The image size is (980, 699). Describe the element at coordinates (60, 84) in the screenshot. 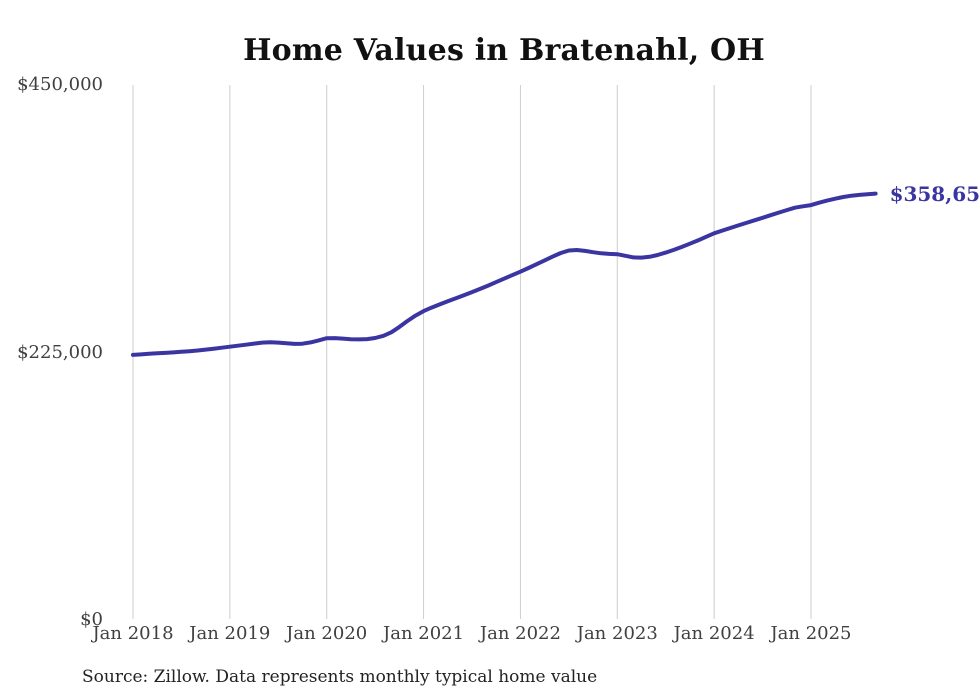

I see `y-tick-label: $450,000` at that location.